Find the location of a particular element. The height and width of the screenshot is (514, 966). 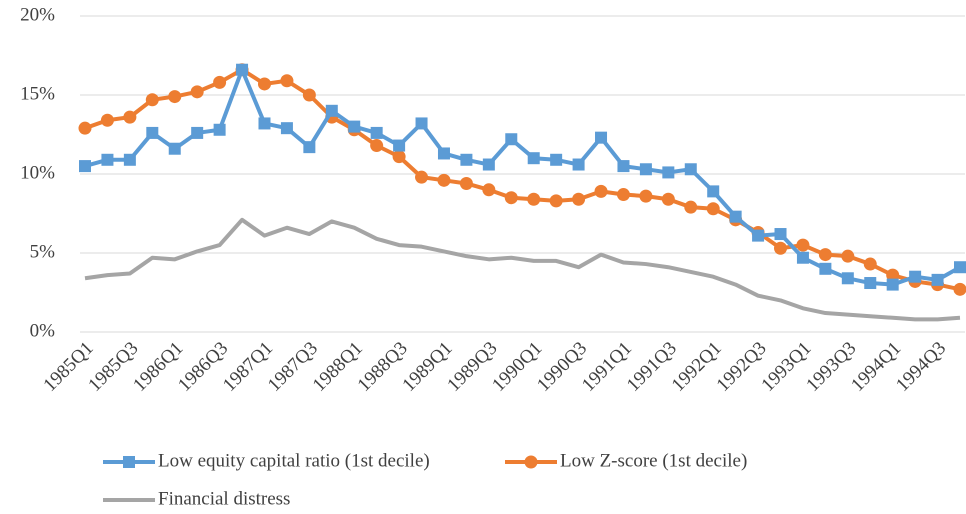

x-tick-label: 1989Q3 is located at coordinates (472, 367).